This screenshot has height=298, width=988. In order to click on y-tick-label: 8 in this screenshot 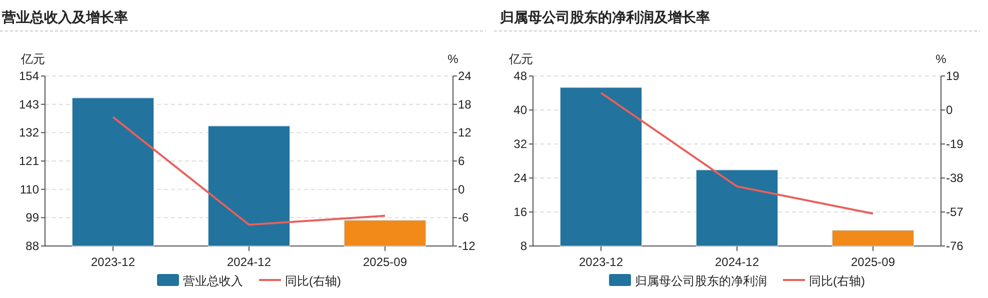, I will do `click(524, 246)`.